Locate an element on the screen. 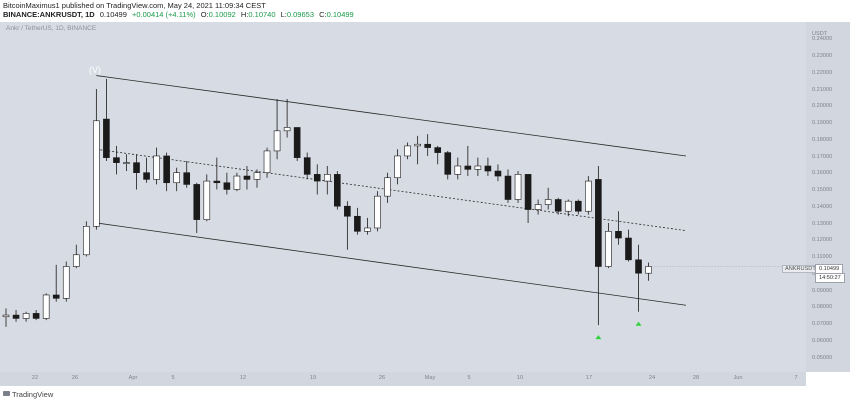 Image resolution: width=850 pixels, height=403 pixels. time-tick-label: May is located at coordinates (430, 378).